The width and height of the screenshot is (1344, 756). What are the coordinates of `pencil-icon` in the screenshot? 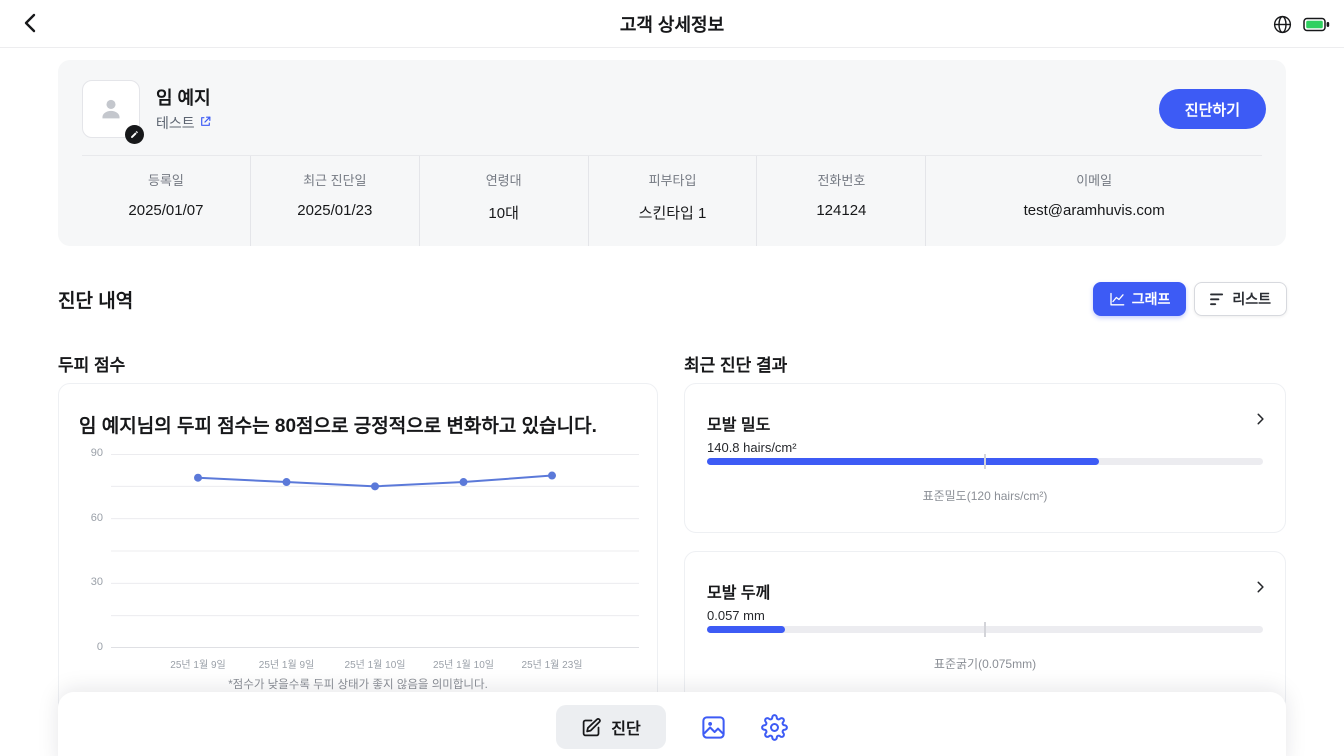 It's located at (134, 134).